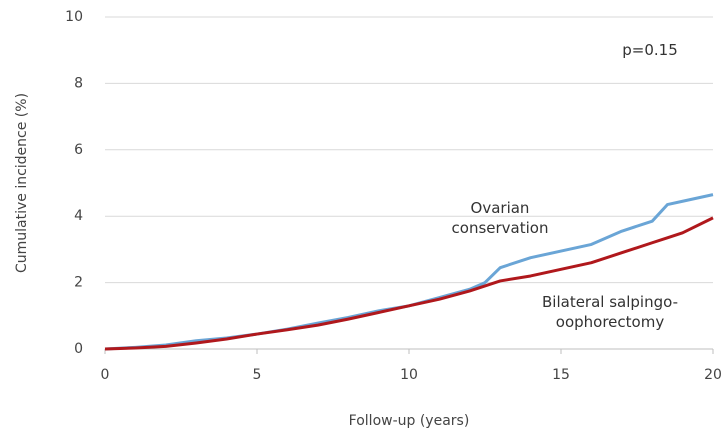 This screenshot has width=727, height=437. Describe the element at coordinates (650, 50) in the screenshot. I see `p-value: p=0.15` at that location.